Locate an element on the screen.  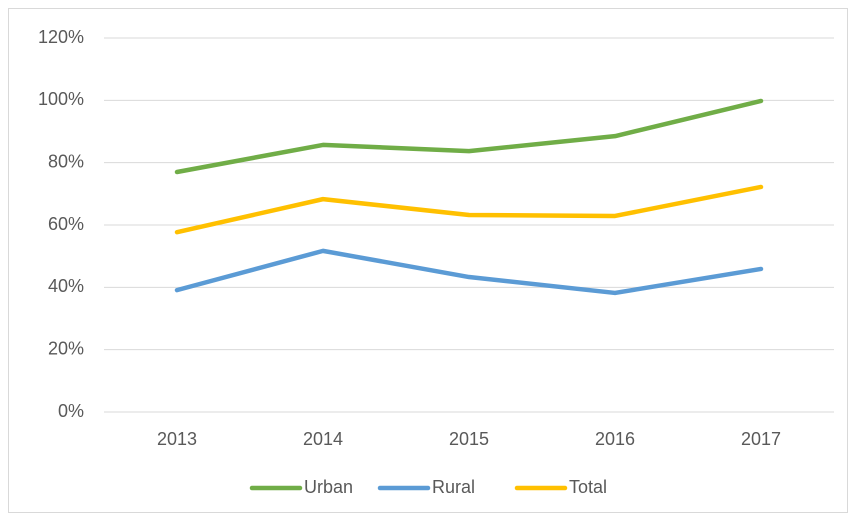
y-tick-label: 0% is located at coordinates (71, 411).